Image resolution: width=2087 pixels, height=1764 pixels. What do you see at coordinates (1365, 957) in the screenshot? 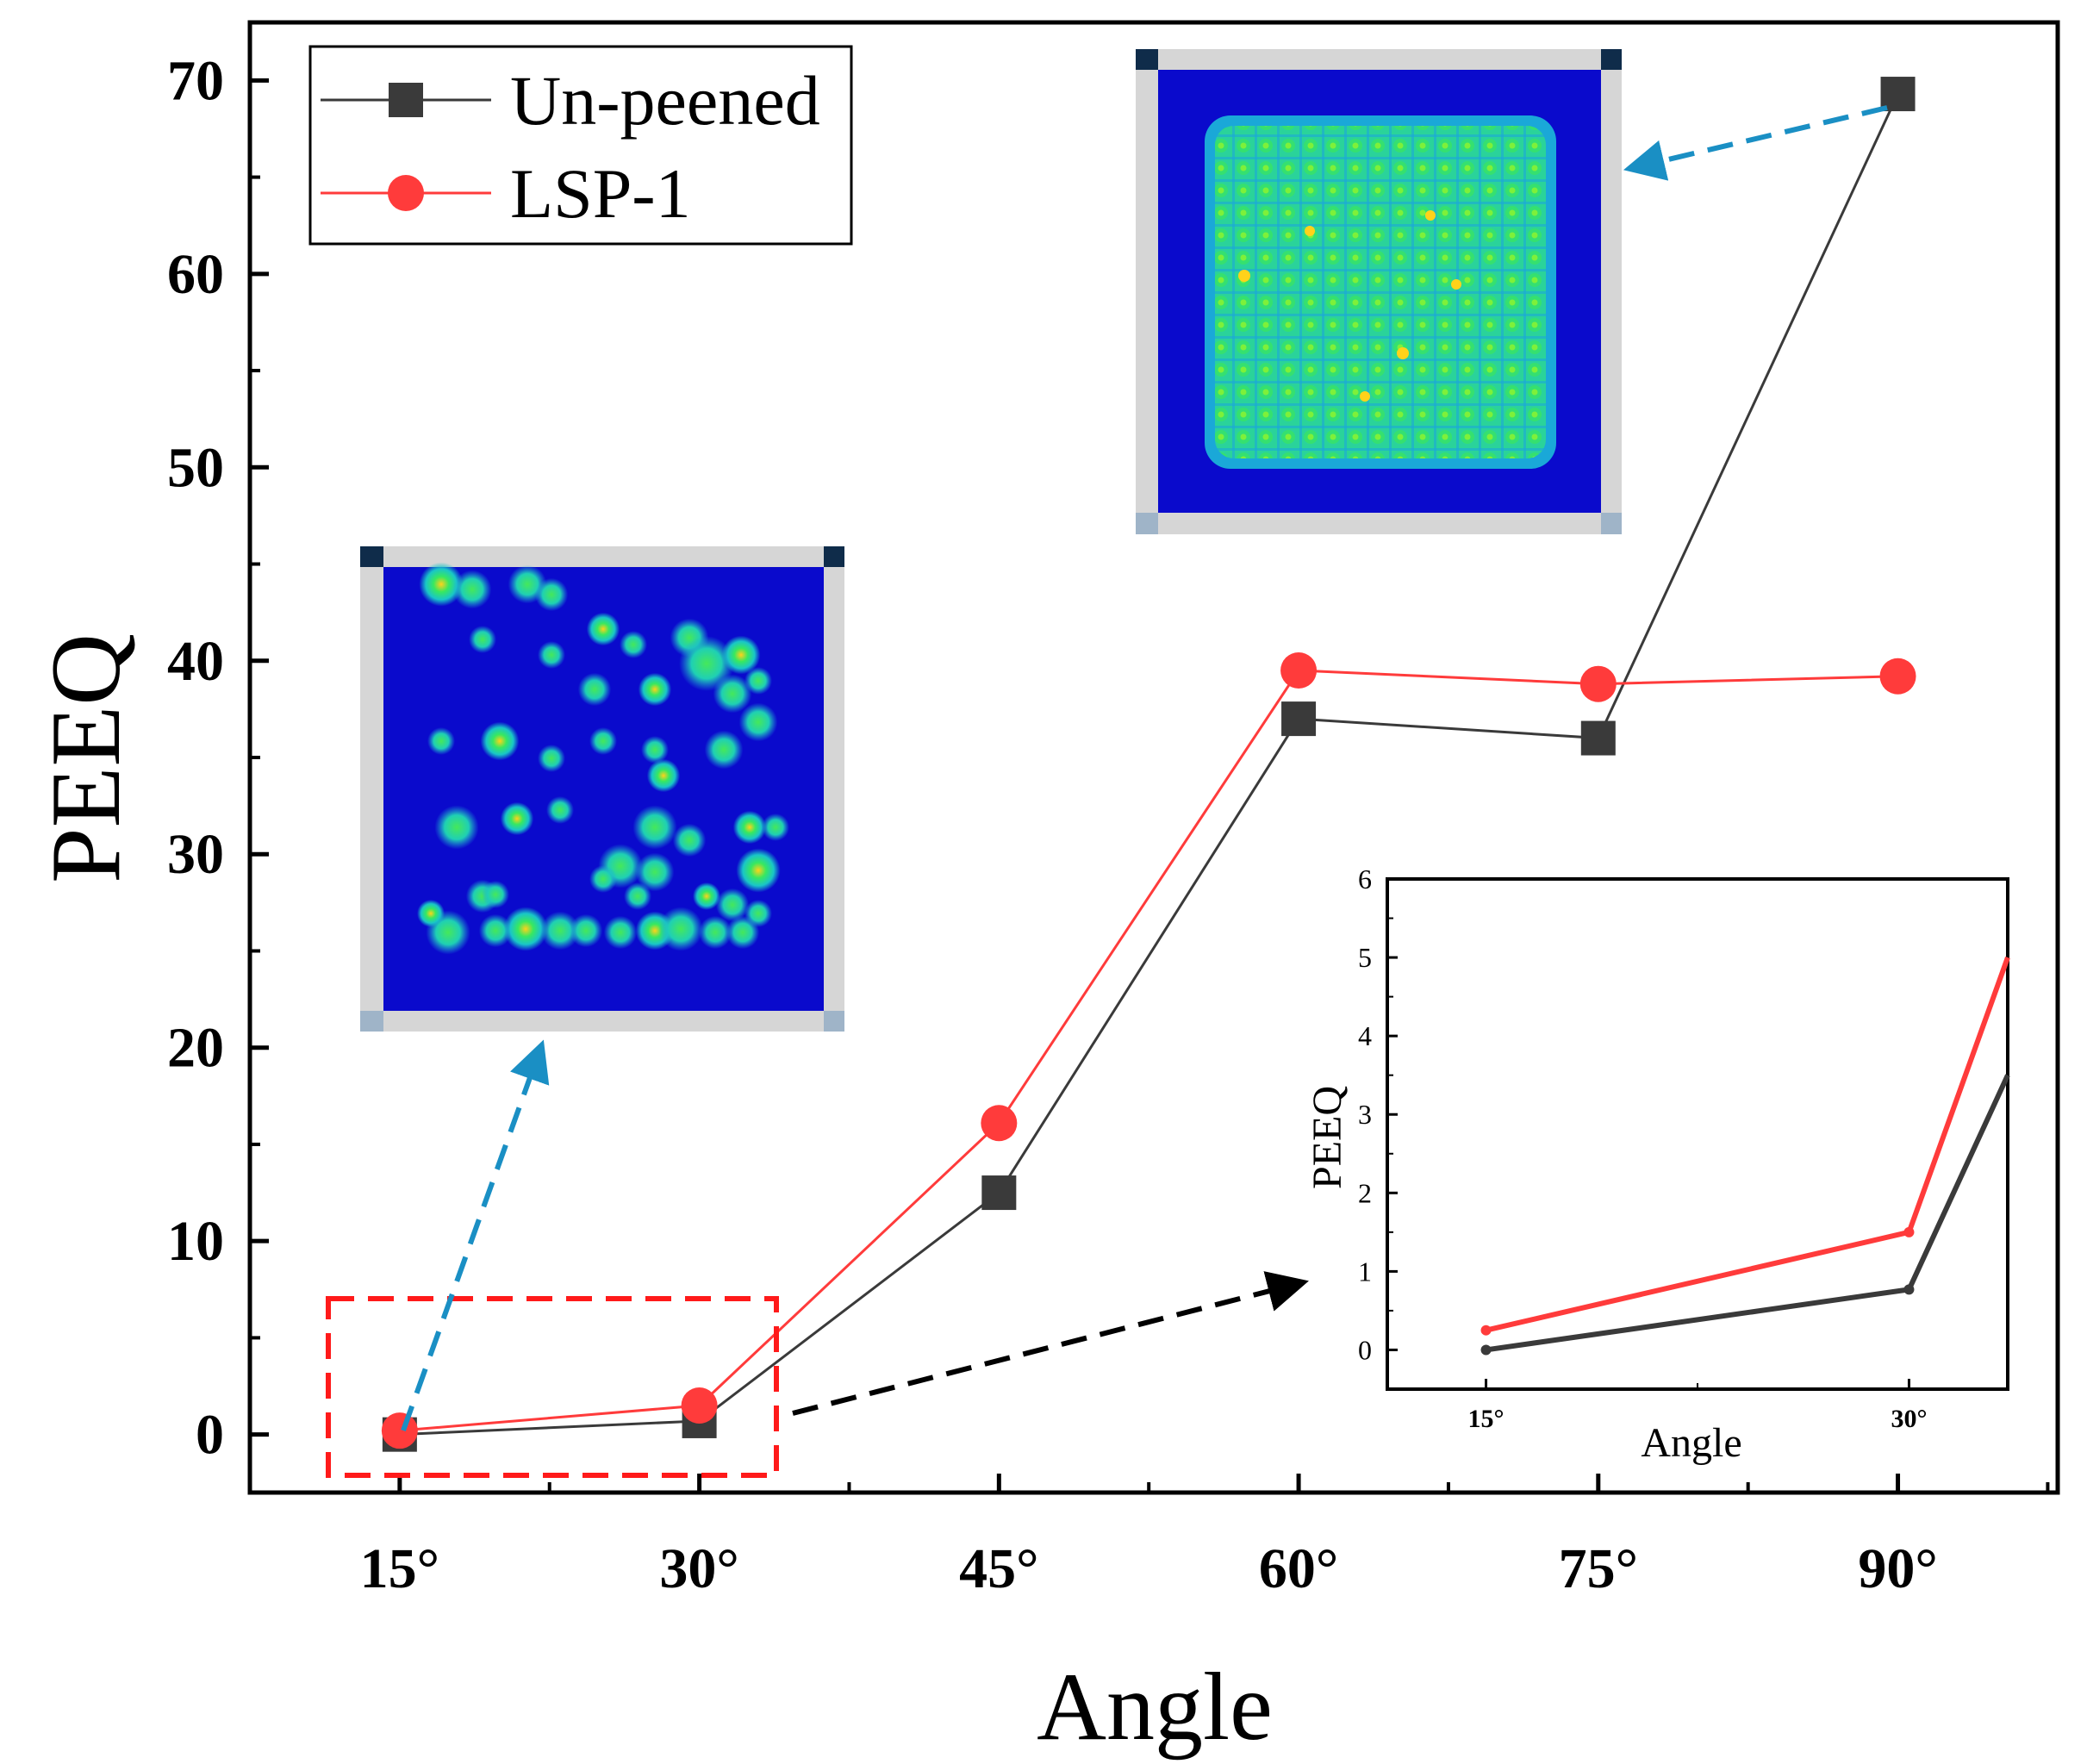
I see `inset-y-tick-label: 5` at bounding box center [1365, 957].